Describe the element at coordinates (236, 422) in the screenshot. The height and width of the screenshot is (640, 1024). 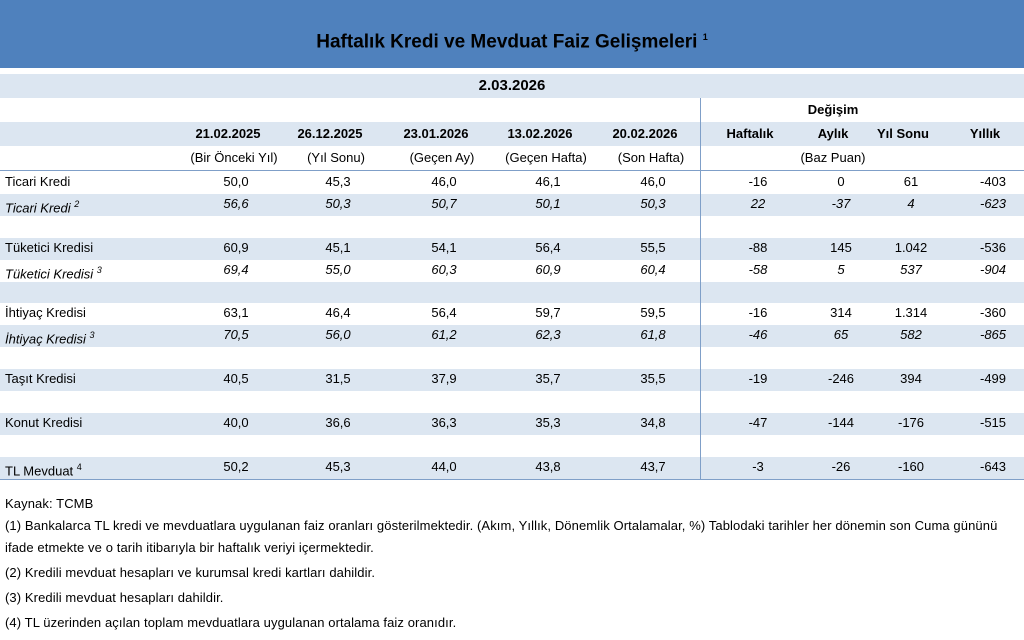
I see `cell: 40,0` at that location.